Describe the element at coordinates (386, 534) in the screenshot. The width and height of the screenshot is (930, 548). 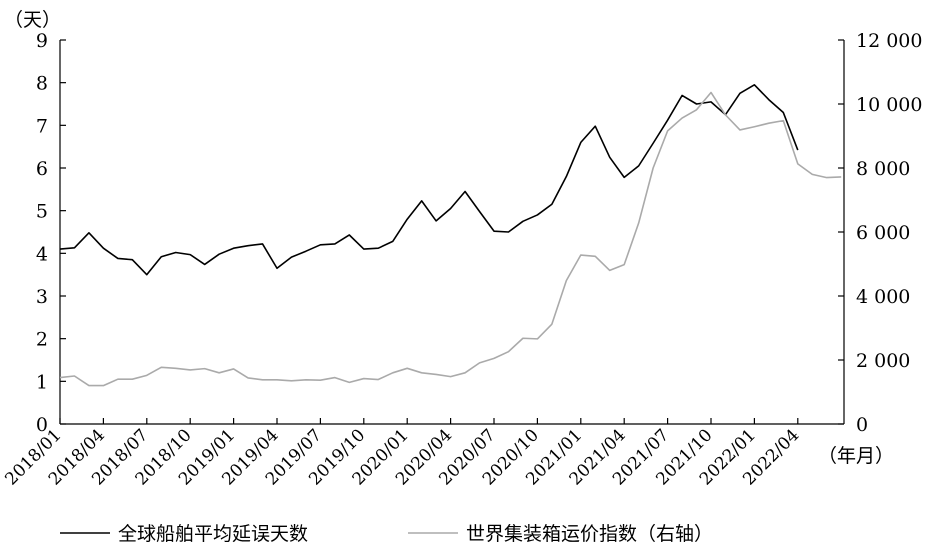
I see `legend: 全球船舶平均延误天数 世界集装箱运价指数（右轴）` at that location.